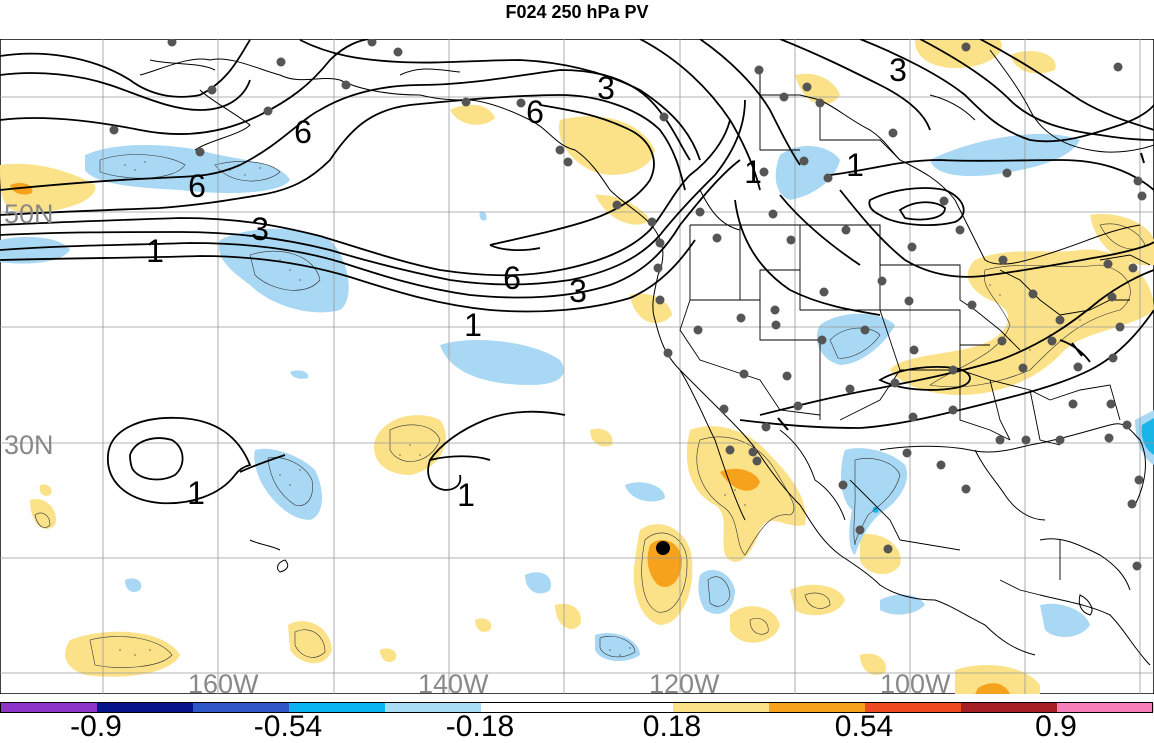 The image size is (1154, 743). What do you see at coordinates (663, 548) in the screenshot?
I see `storm-center-marker` at bounding box center [663, 548].